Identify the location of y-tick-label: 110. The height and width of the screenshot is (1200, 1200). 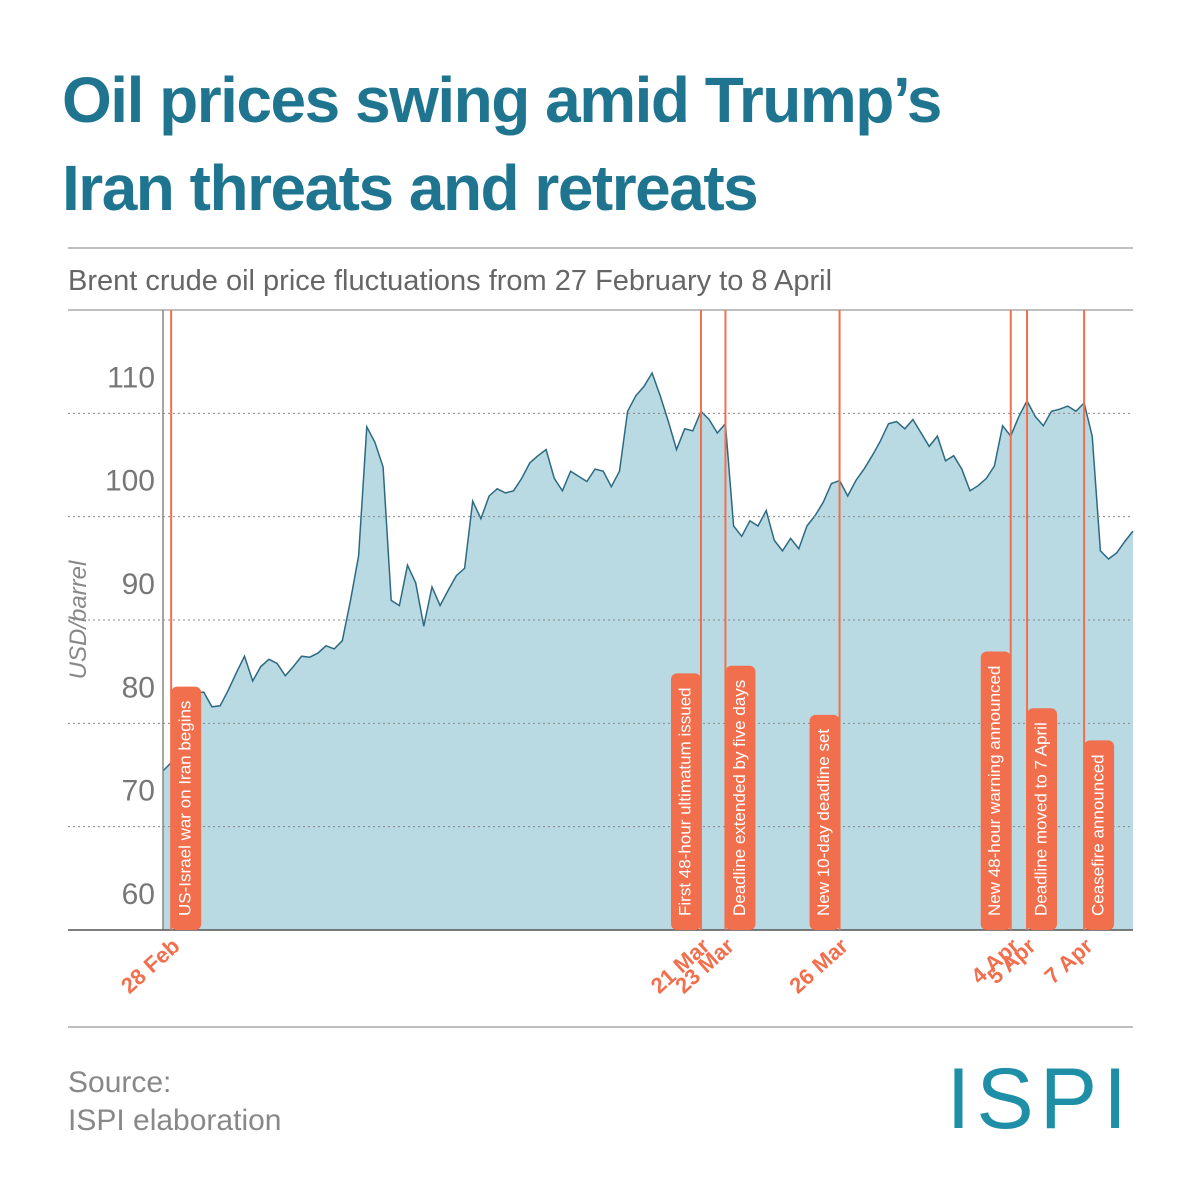
(131, 377).